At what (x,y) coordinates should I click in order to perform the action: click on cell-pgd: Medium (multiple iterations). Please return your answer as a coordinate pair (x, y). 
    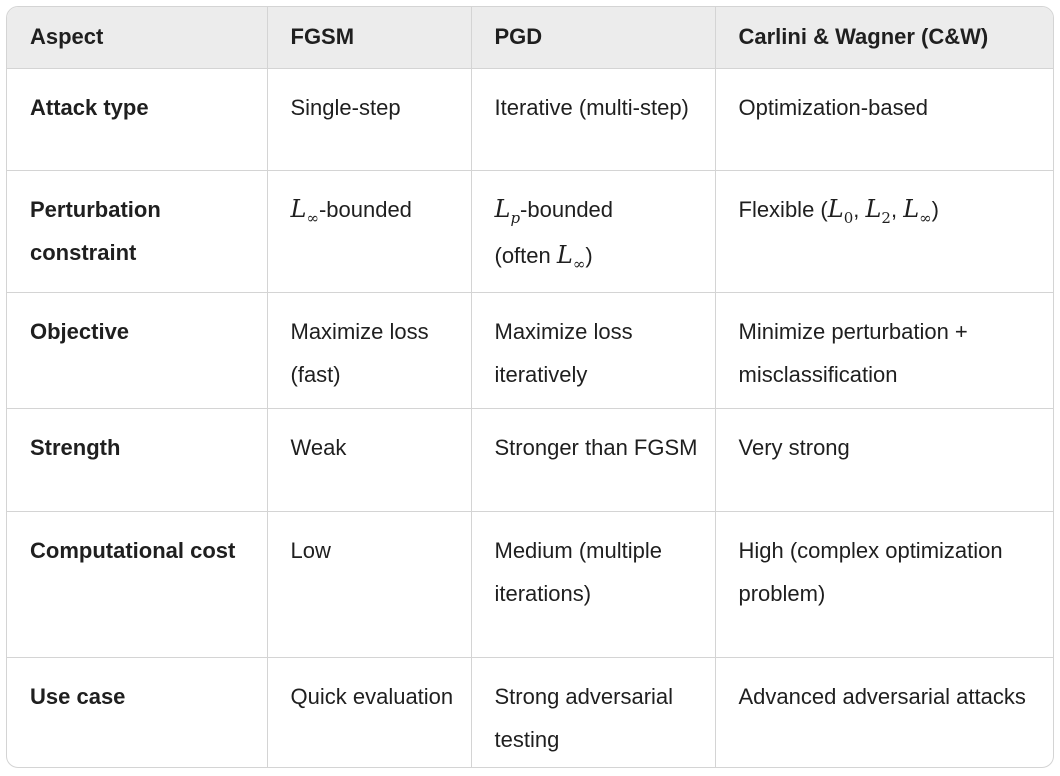
    Looking at the image, I should click on (593, 583).